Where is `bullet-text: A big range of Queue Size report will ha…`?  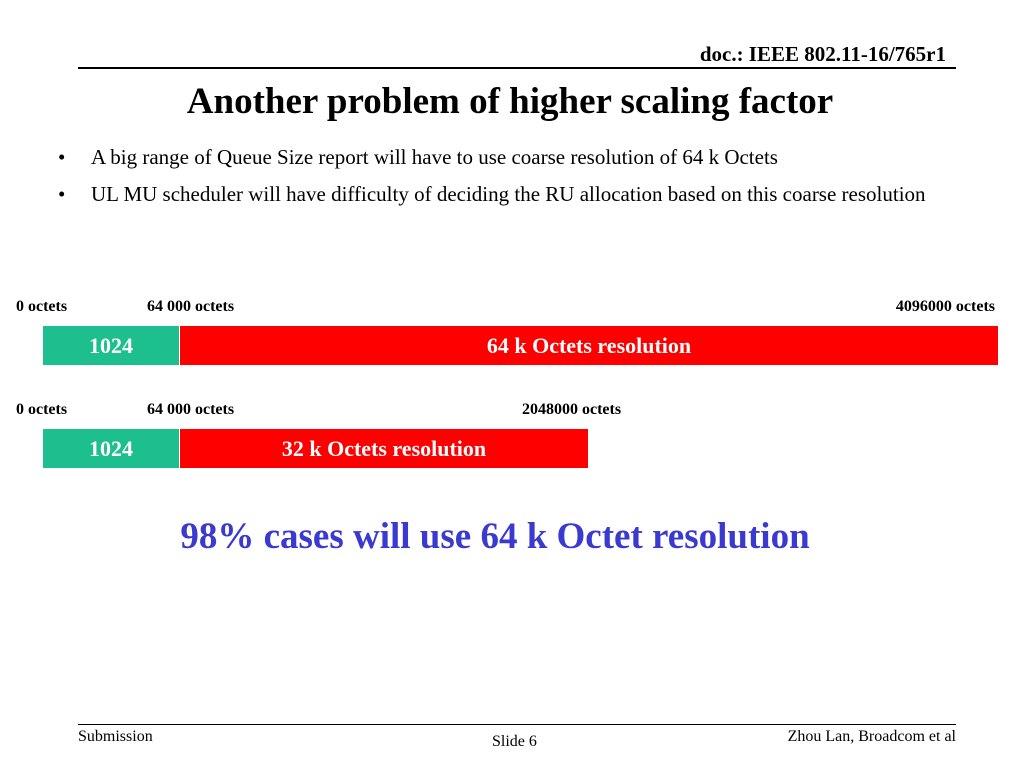 bullet-text: A big range of Queue Size report will ha… is located at coordinates (434, 157).